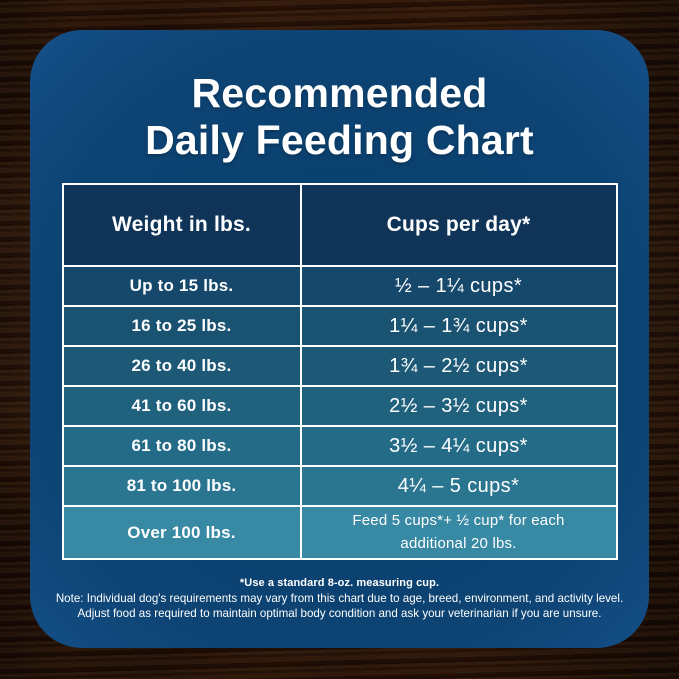 The width and height of the screenshot is (679, 679). Describe the element at coordinates (339, 583) in the screenshot. I see `measuring-cup-footnote: *Use a standard 8-oz. measuring cup.` at that location.